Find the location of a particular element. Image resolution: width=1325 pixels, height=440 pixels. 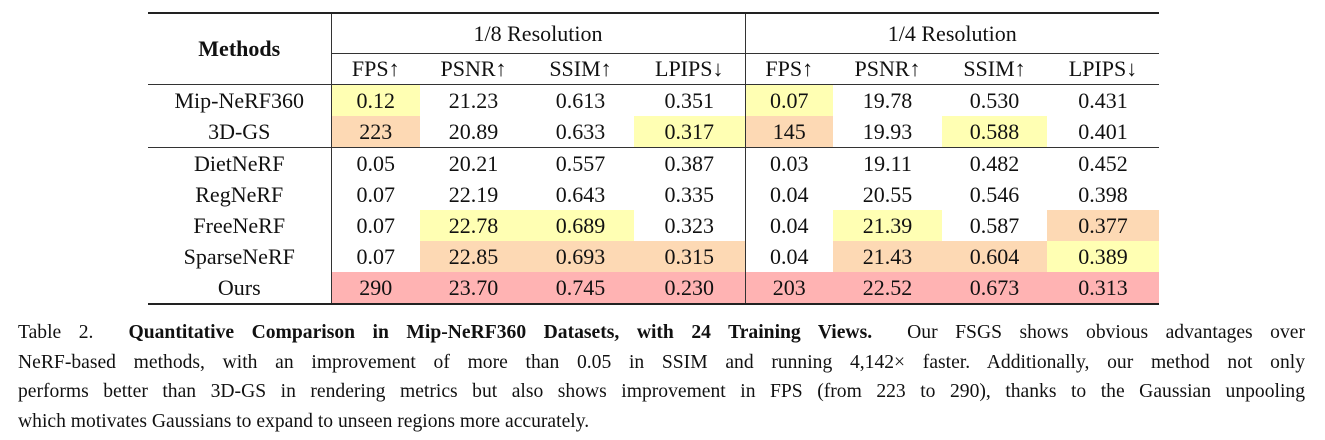

value-cell: 20.21 is located at coordinates (473, 163).